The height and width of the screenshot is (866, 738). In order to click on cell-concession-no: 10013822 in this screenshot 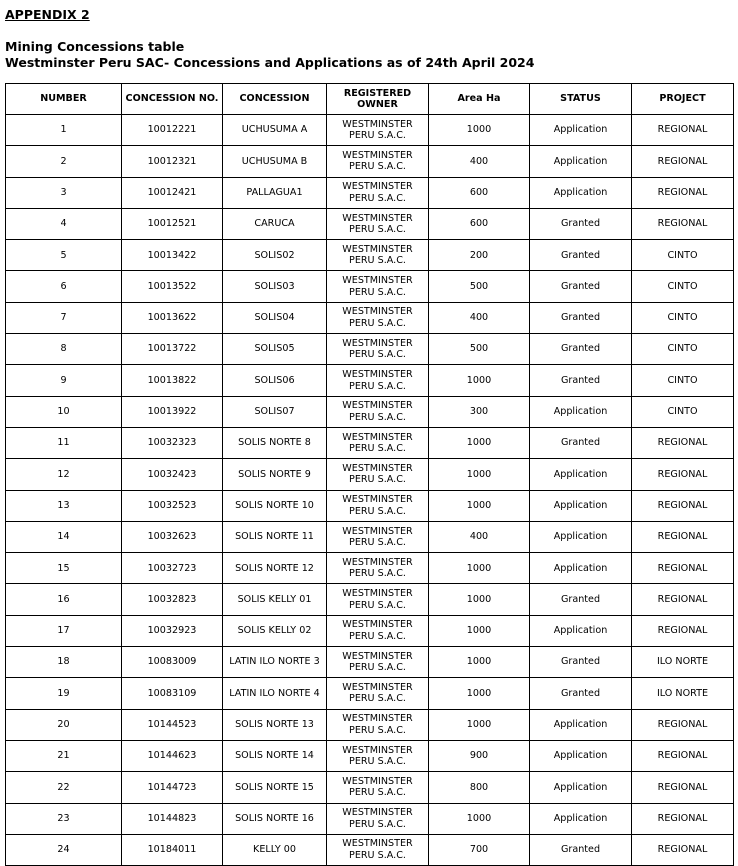, I will do `click(172, 380)`.